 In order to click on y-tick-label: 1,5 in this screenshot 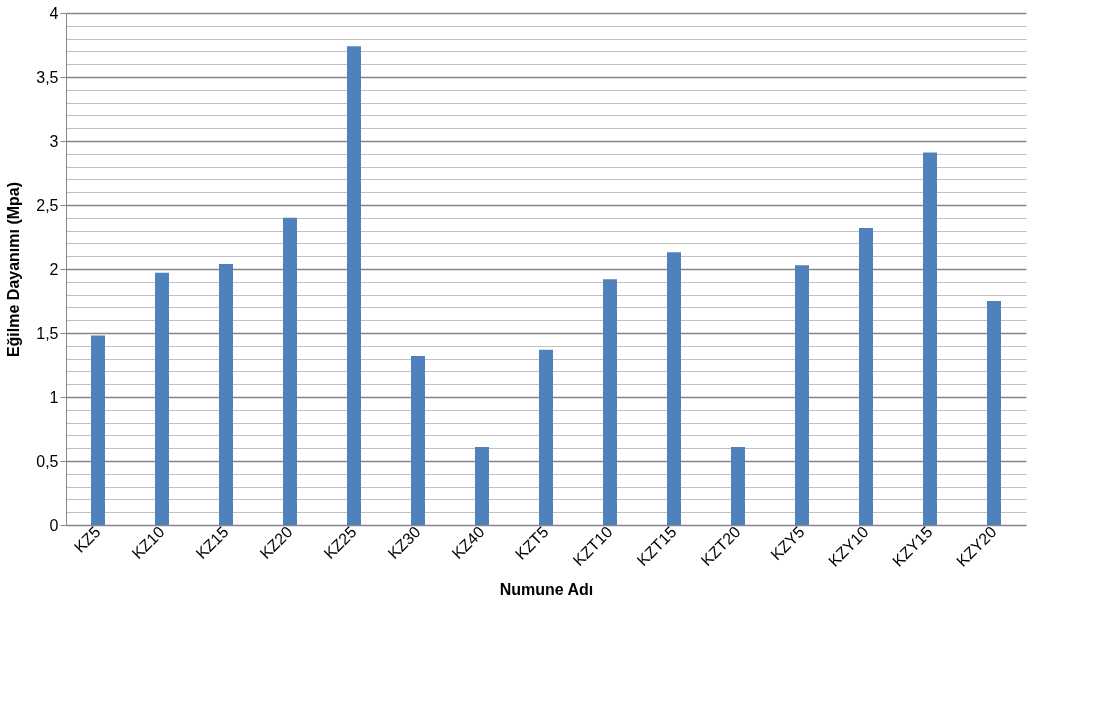, I will do `click(47, 333)`.